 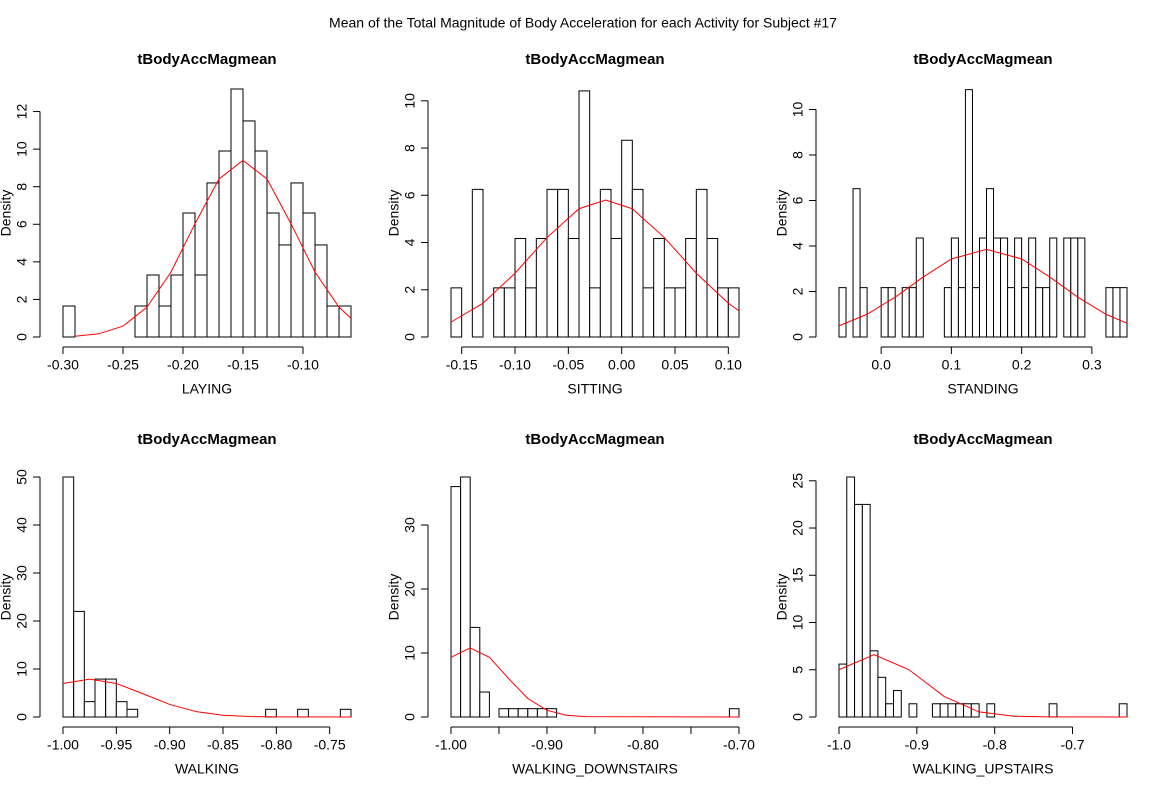 I want to click on y-tick-label: 30, so click(x=22, y=573).